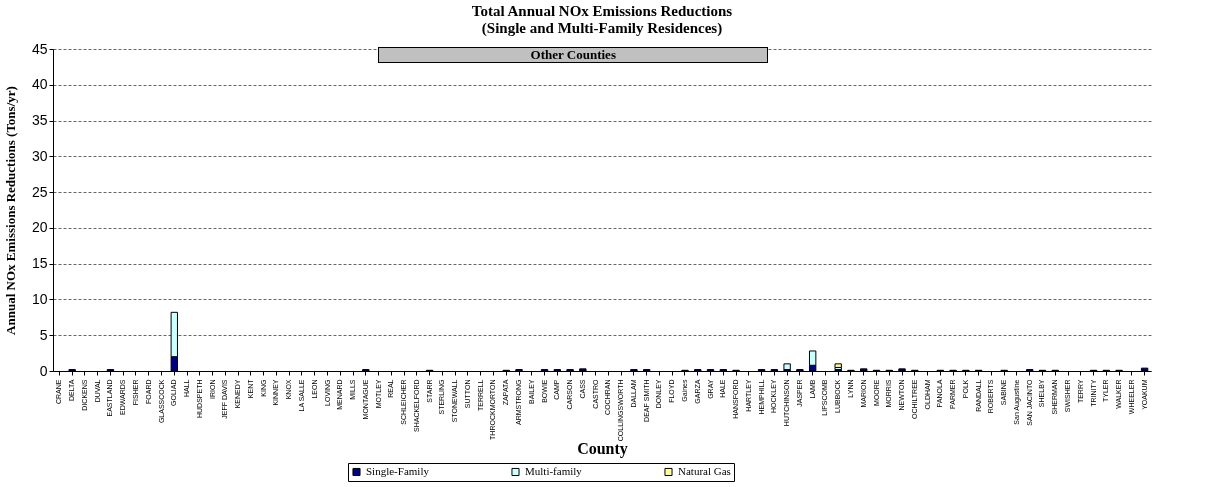 The height and width of the screenshot is (487, 1225). I want to click on y-tick-label: 35, so click(39, 120).